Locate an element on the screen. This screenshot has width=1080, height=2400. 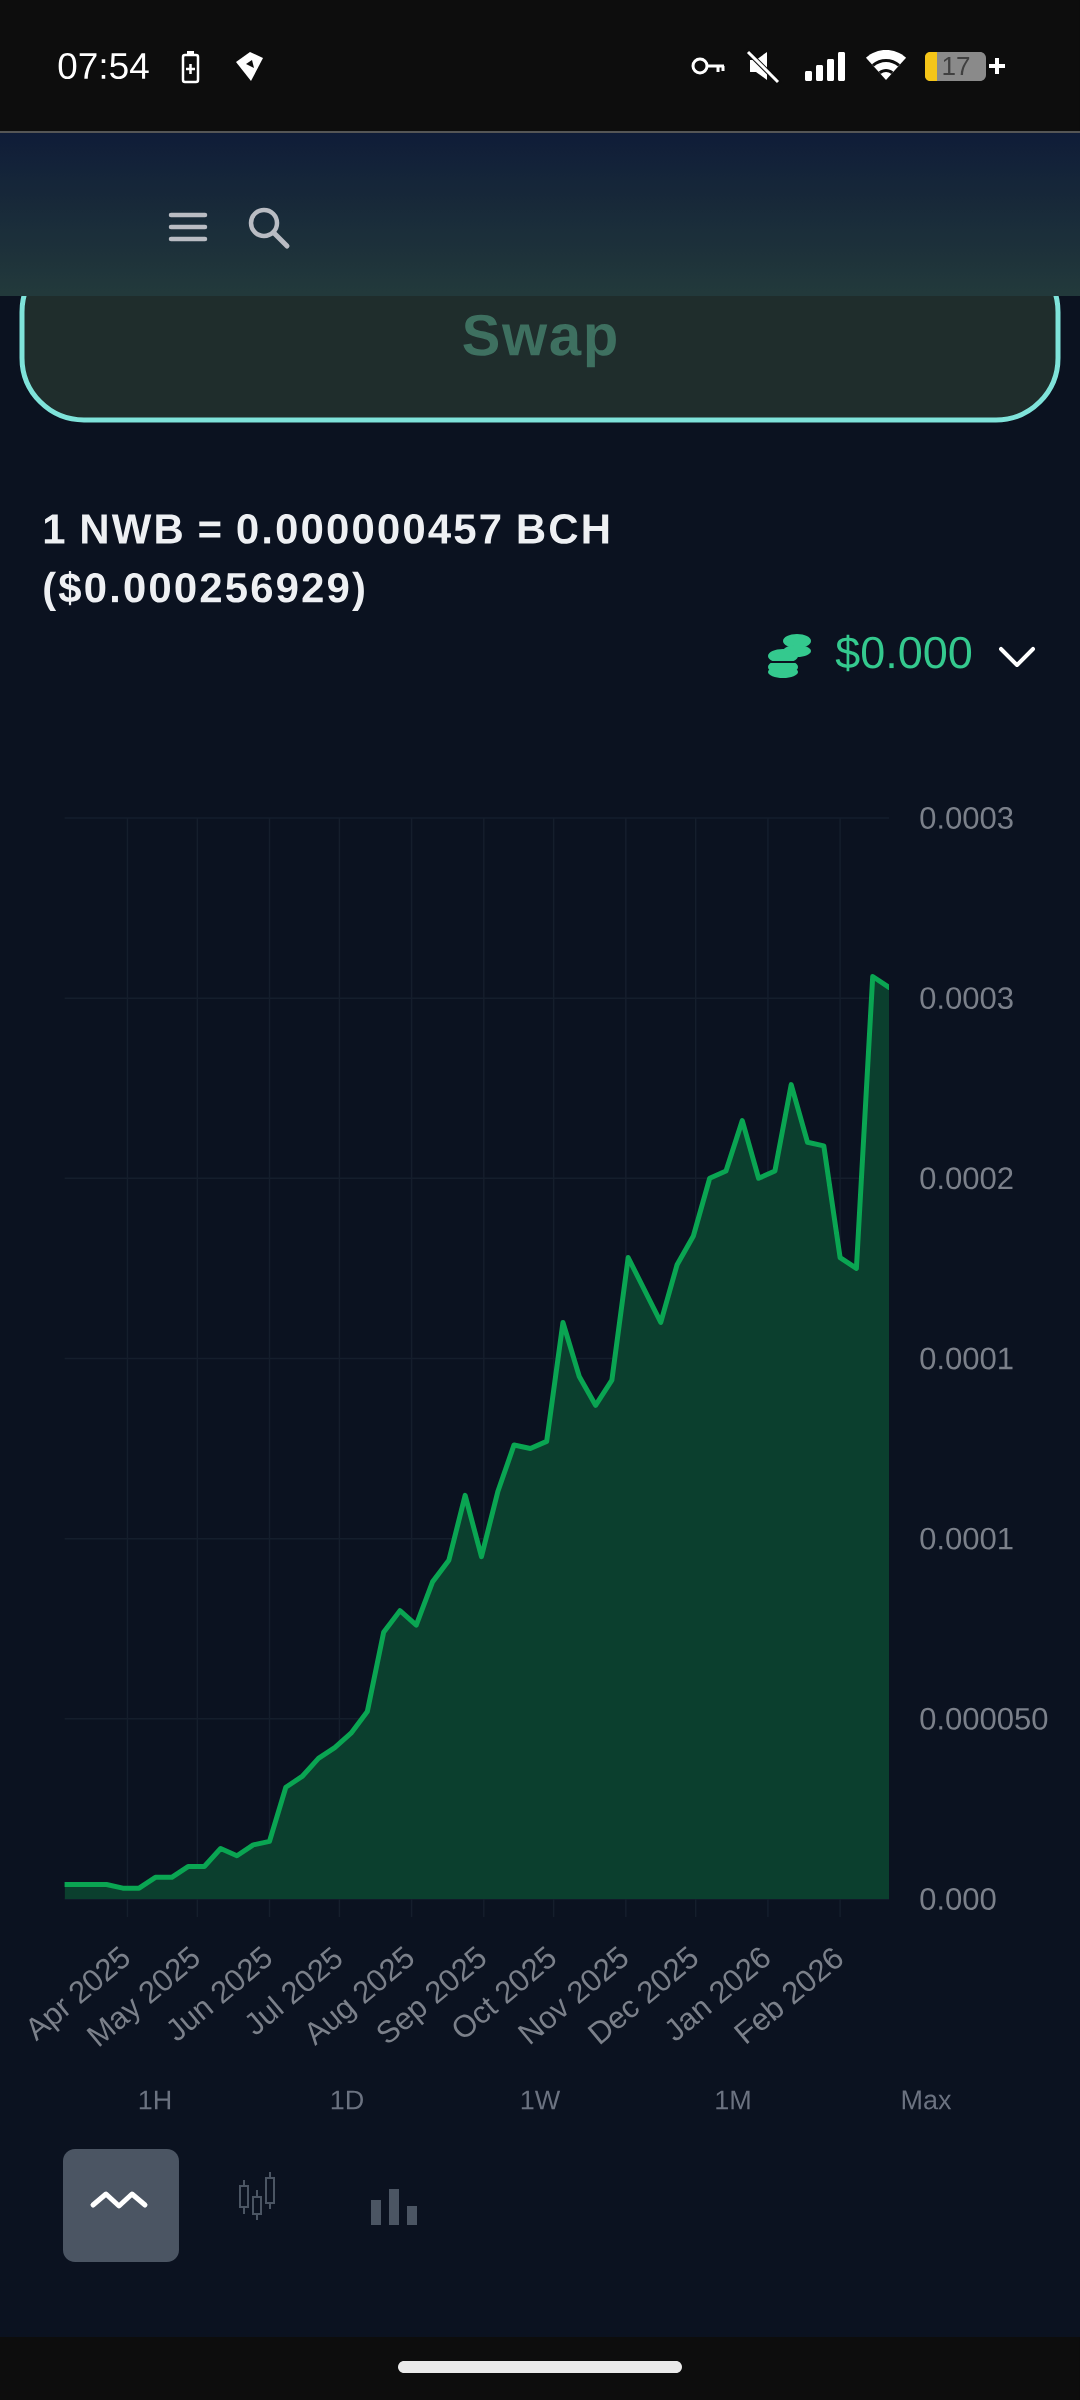
chart-subtitle: ($0.000256929) is located at coordinates (204, 591).